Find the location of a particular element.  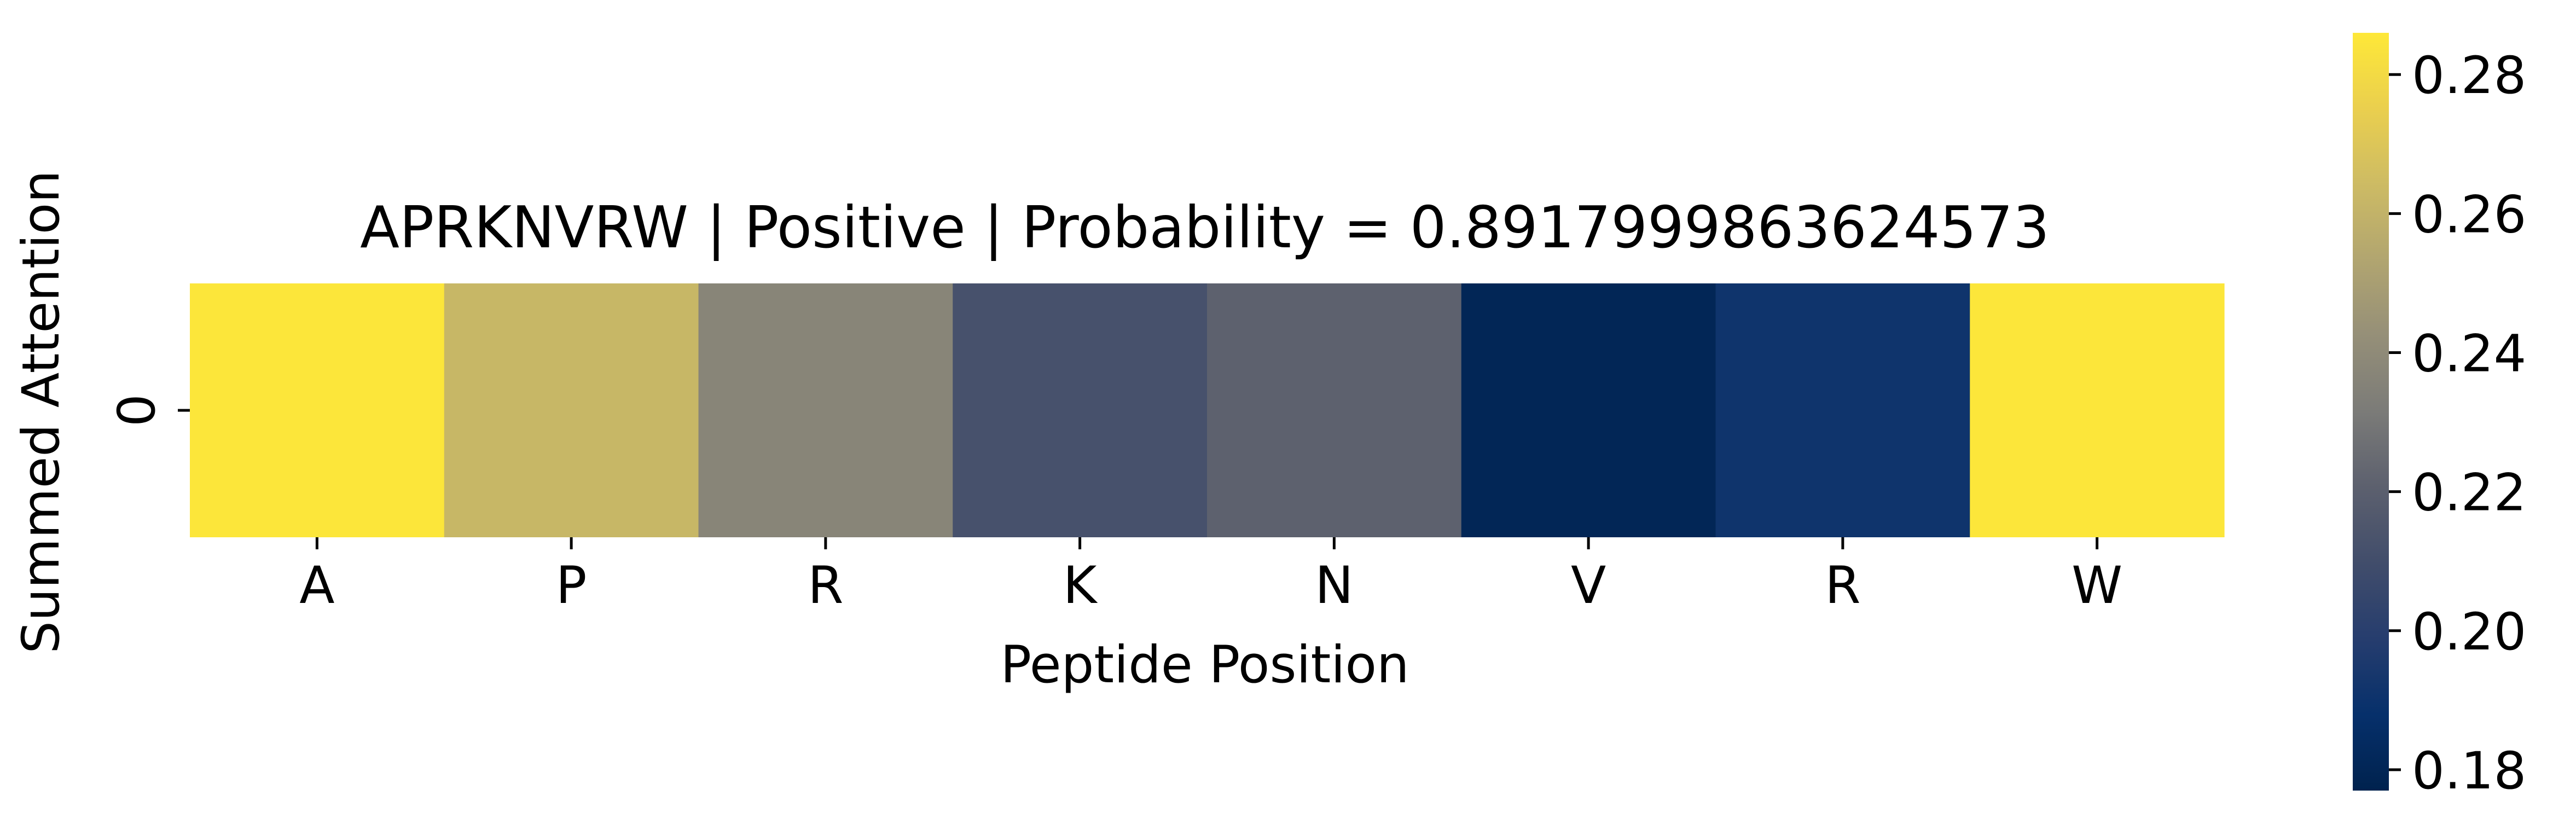

x-tick-label: A is located at coordinates (316, 586).